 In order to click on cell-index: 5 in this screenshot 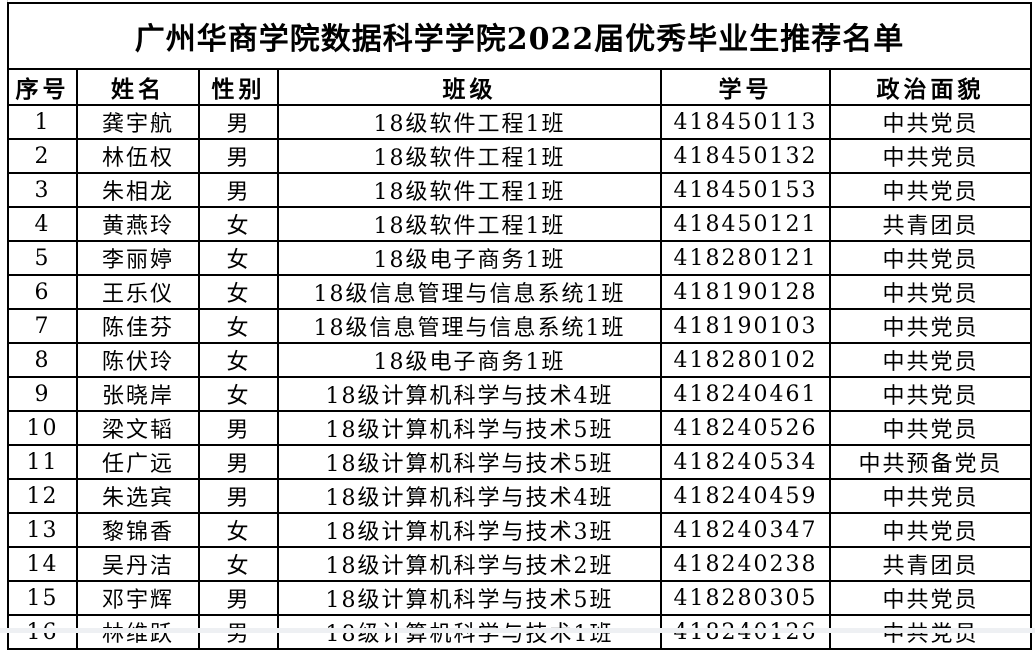, I will do `click(42, 258)`.